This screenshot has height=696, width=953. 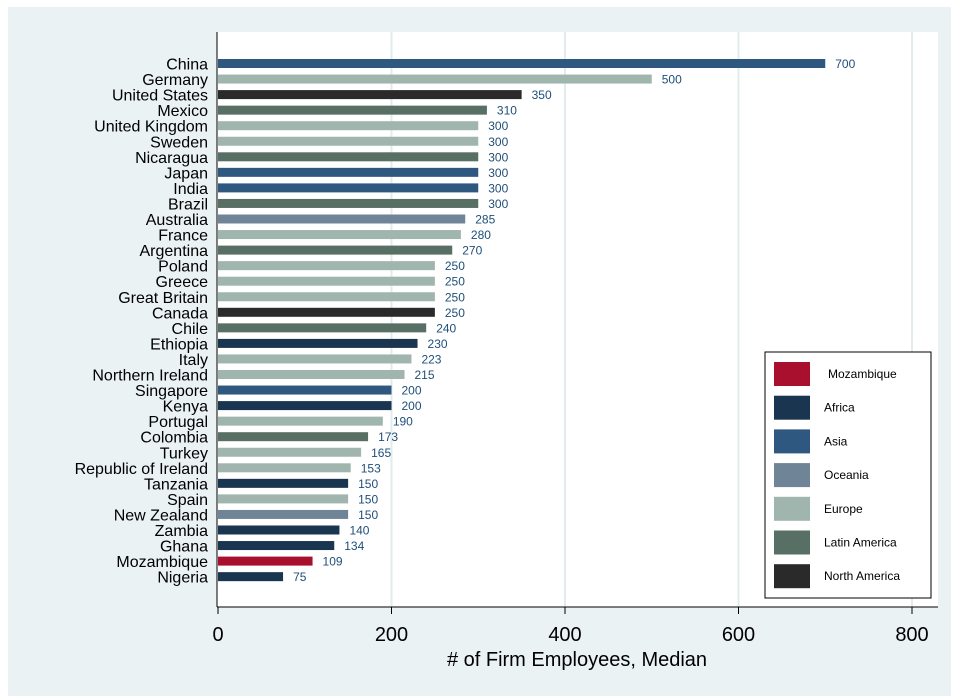 What do you see at coordinates (175, 80) in the screenshot?
I see `category-label: Germany` at bounding box center [175, 80].